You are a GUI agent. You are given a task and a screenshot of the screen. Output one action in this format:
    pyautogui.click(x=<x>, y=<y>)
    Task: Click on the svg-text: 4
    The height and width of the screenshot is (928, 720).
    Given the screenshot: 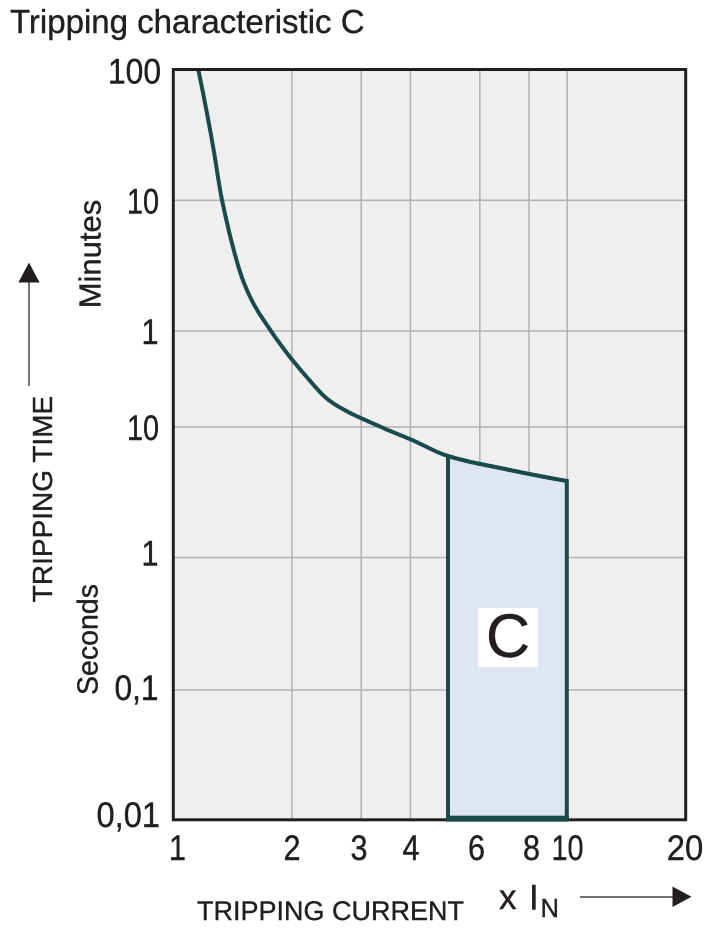 What is the action you would take?
    pyautogui.click(x=411, y=848)
    